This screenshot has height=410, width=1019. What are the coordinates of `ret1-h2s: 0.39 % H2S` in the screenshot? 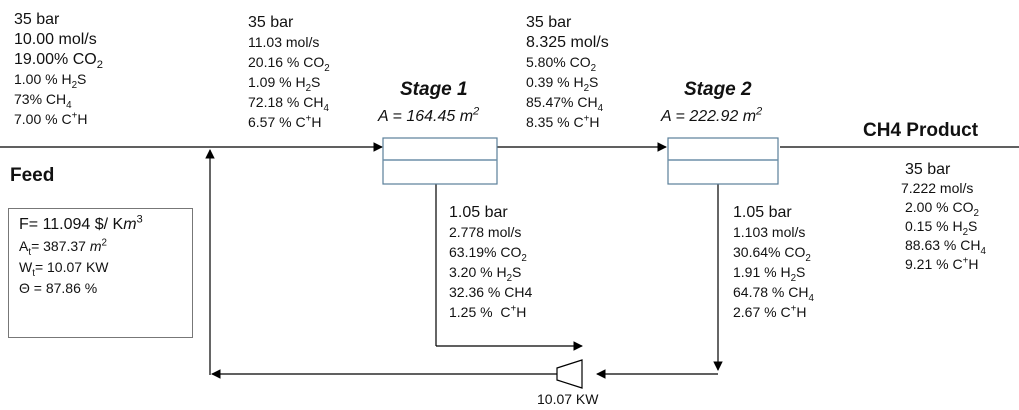 It's located at (567, 85).